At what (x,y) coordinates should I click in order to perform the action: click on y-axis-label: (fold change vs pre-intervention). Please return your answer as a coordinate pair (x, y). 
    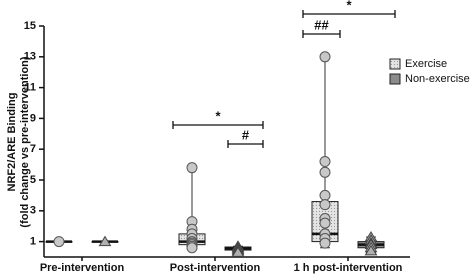
    Looking at the image, I should click on (25, 141).